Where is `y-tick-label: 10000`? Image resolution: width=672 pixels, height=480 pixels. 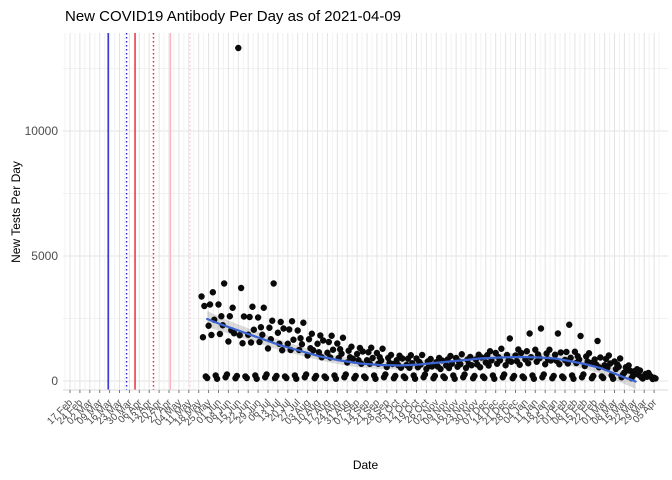
y-tick-label: 10000 is located at coordinates (42, 131).